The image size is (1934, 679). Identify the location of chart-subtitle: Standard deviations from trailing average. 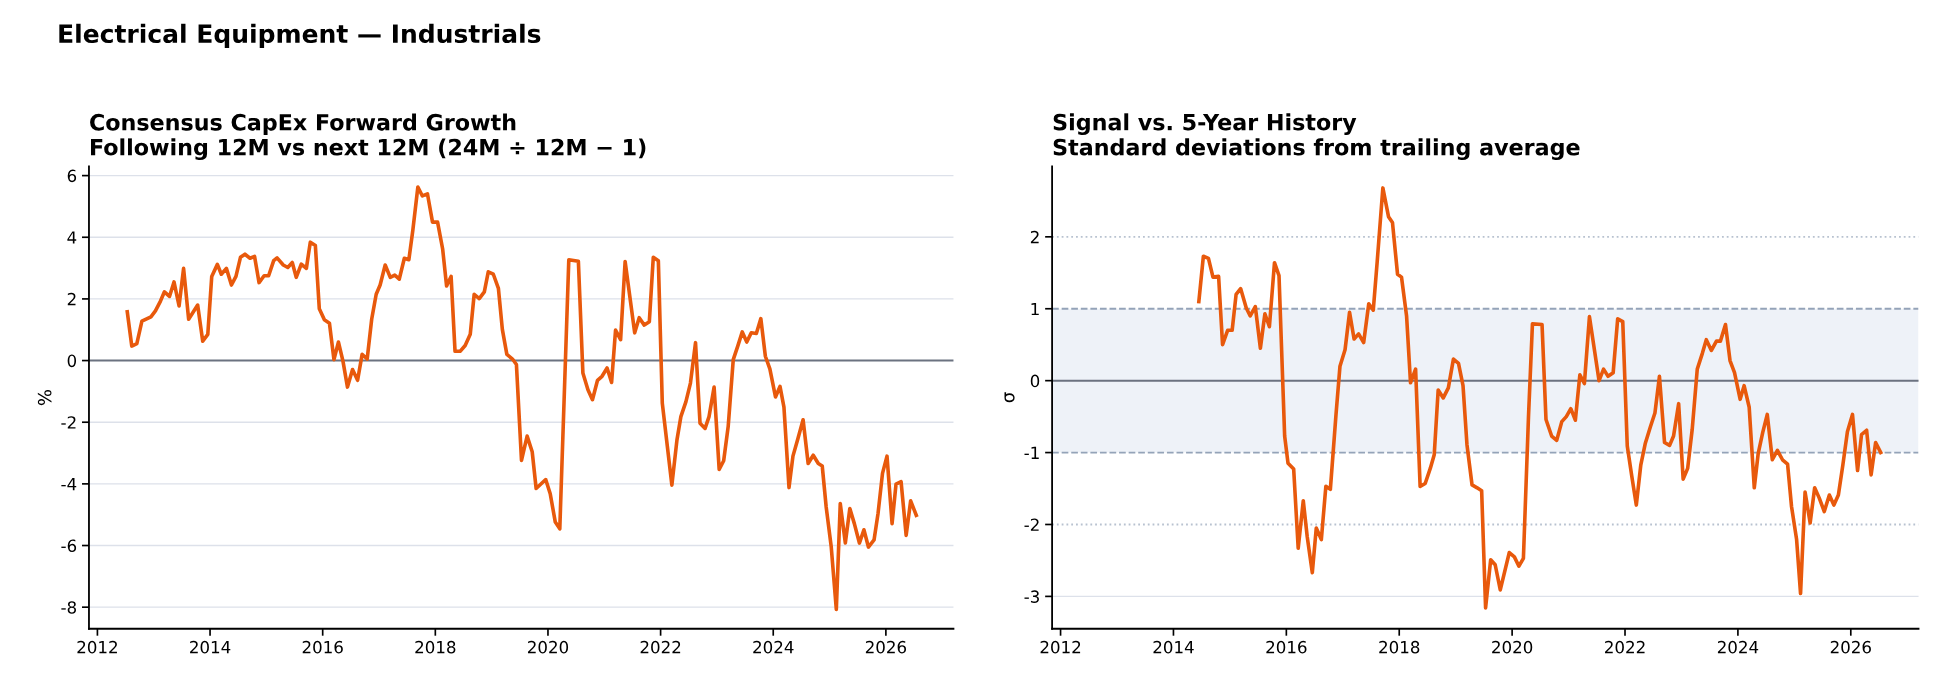
(1316, 149).